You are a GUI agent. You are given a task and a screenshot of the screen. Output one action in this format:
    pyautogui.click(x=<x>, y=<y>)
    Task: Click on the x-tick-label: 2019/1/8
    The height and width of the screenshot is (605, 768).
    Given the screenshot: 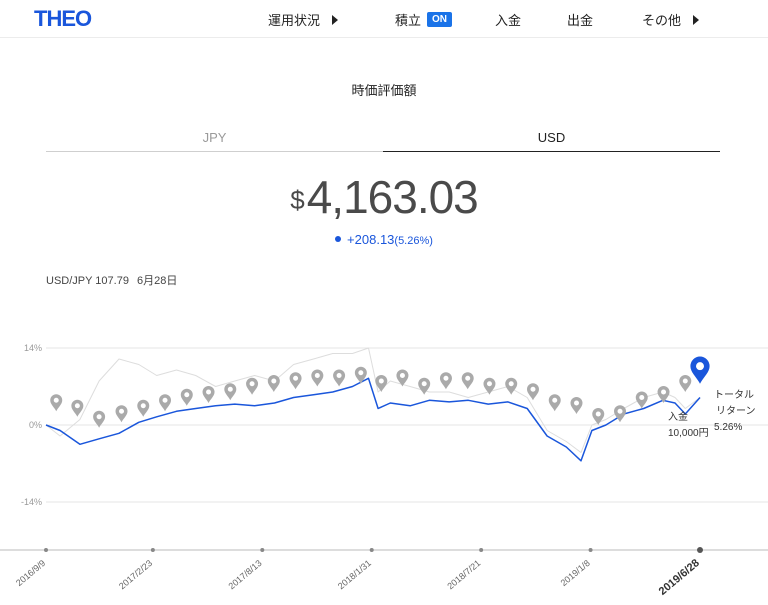 What is the action you would take?
    pyautogui.click(x=575, y=573)
    